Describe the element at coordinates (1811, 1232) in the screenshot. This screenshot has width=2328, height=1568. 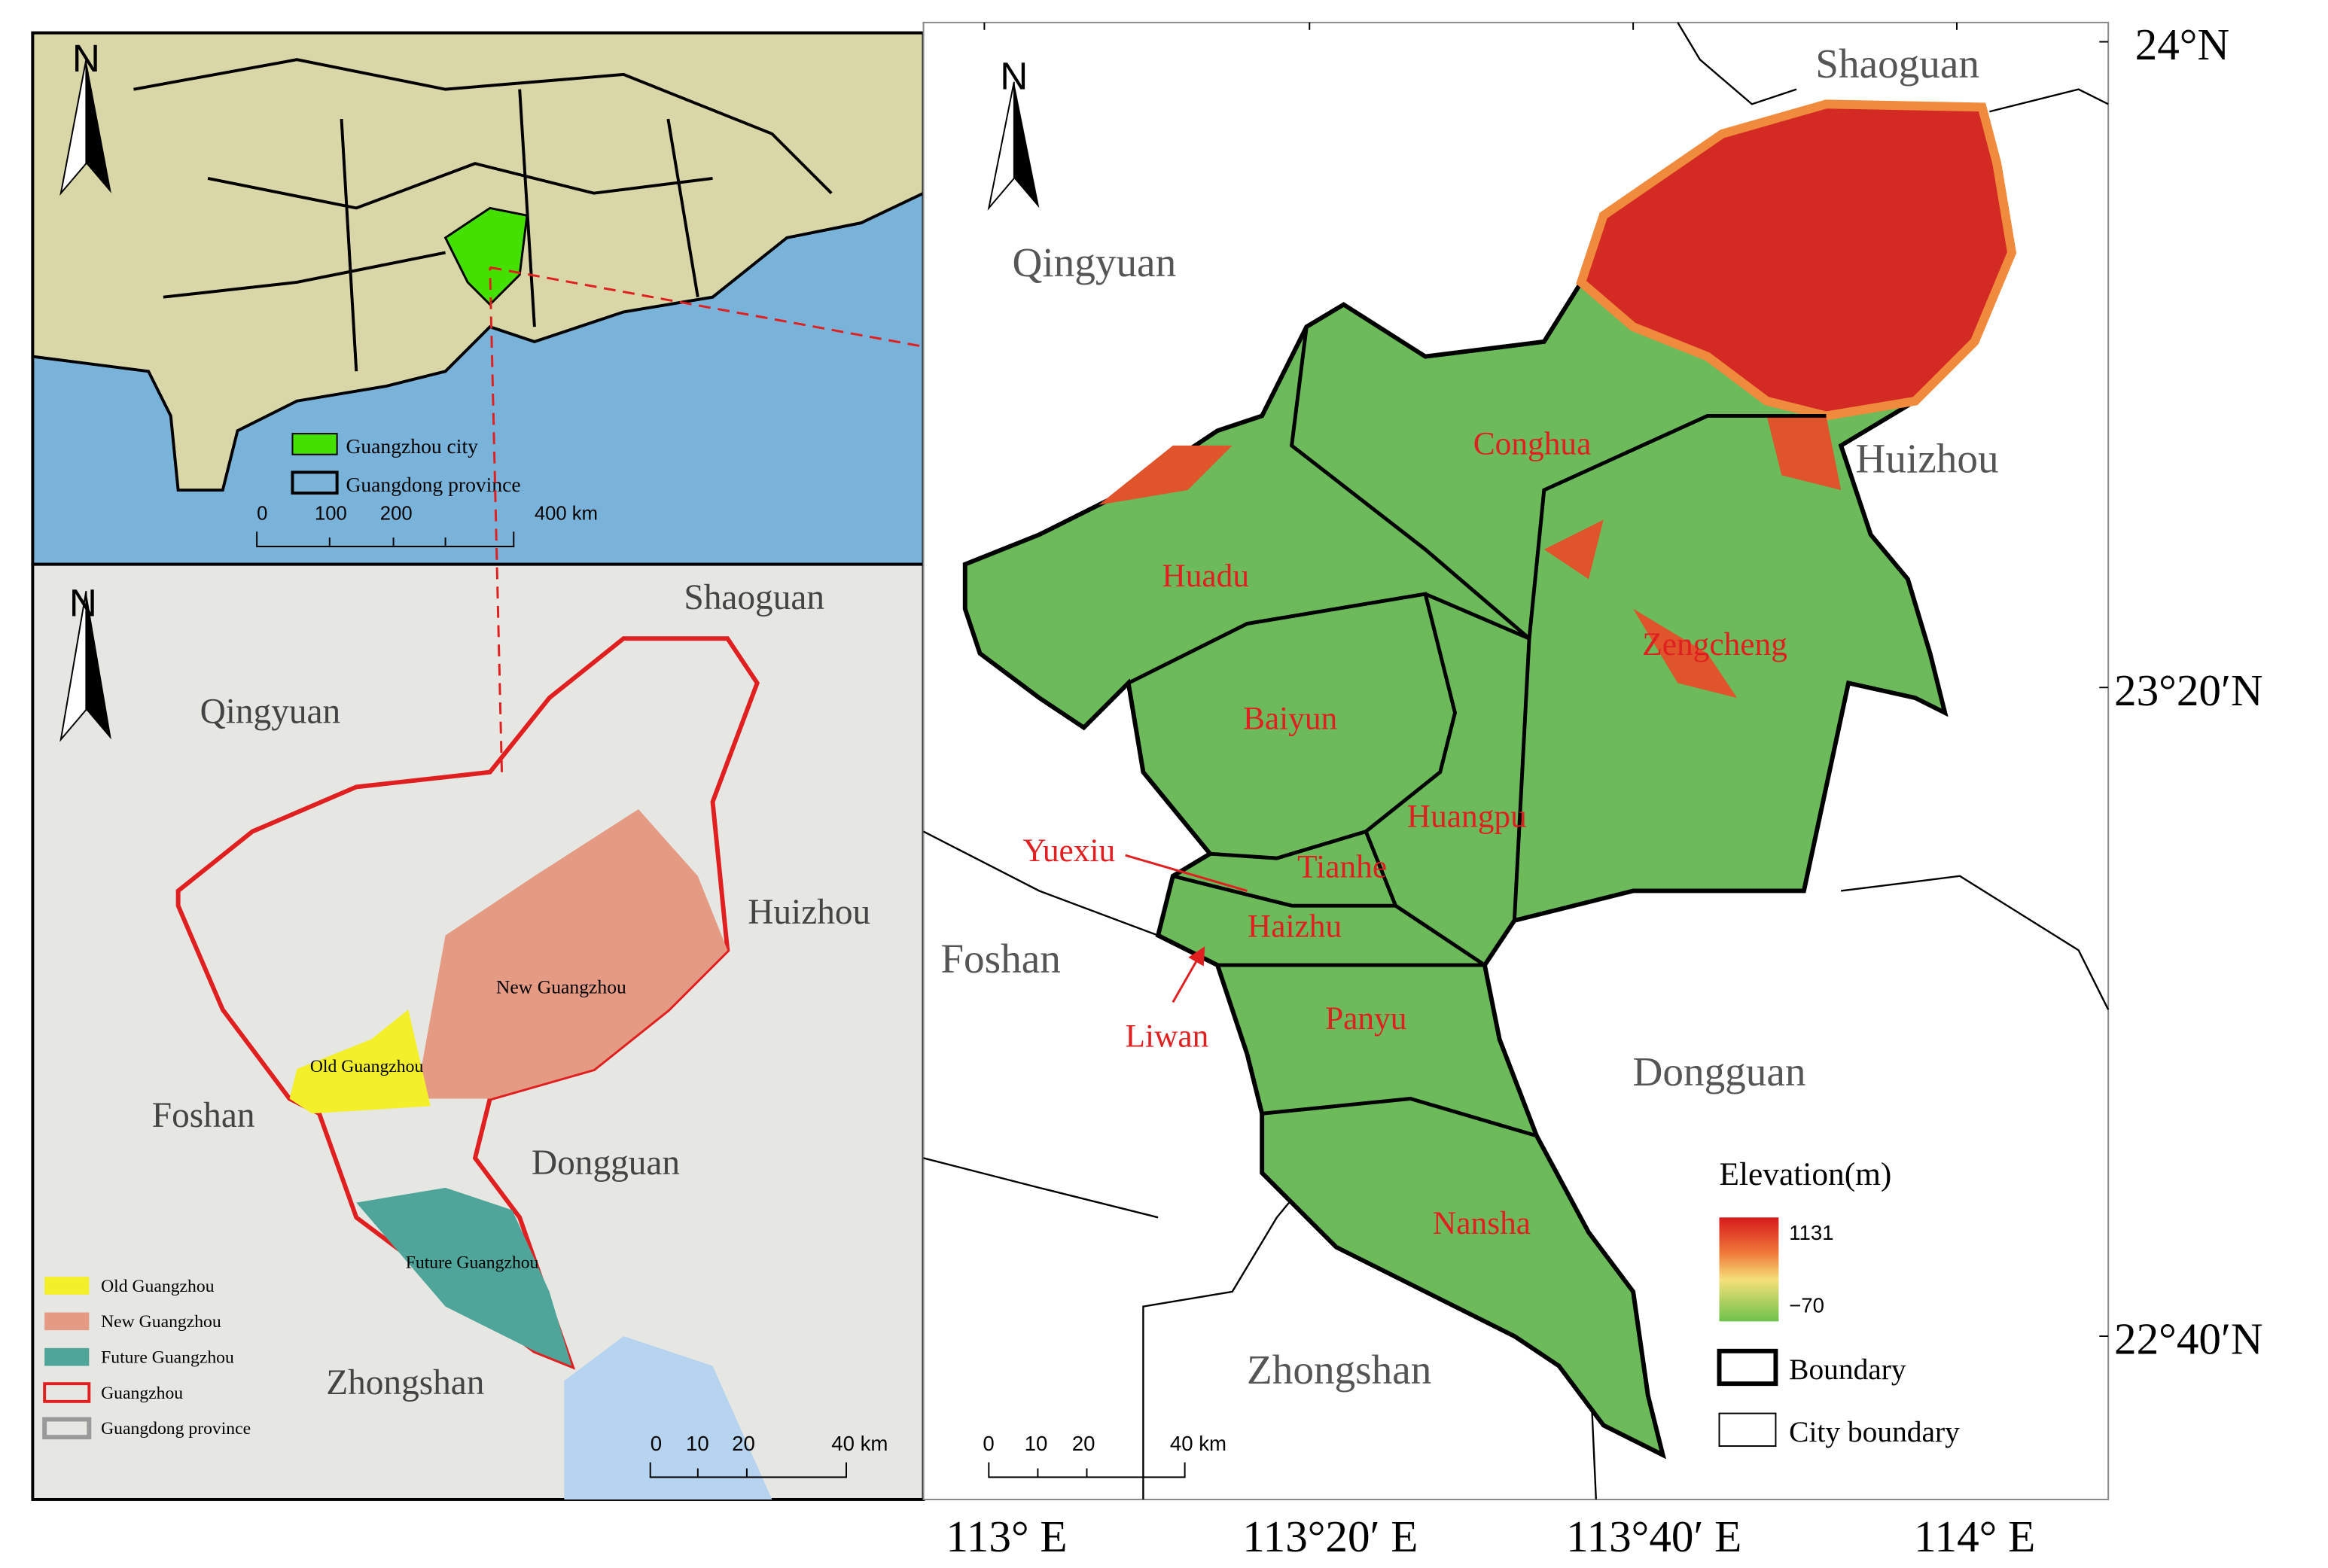
I see `legend-label: 1131` at that location.